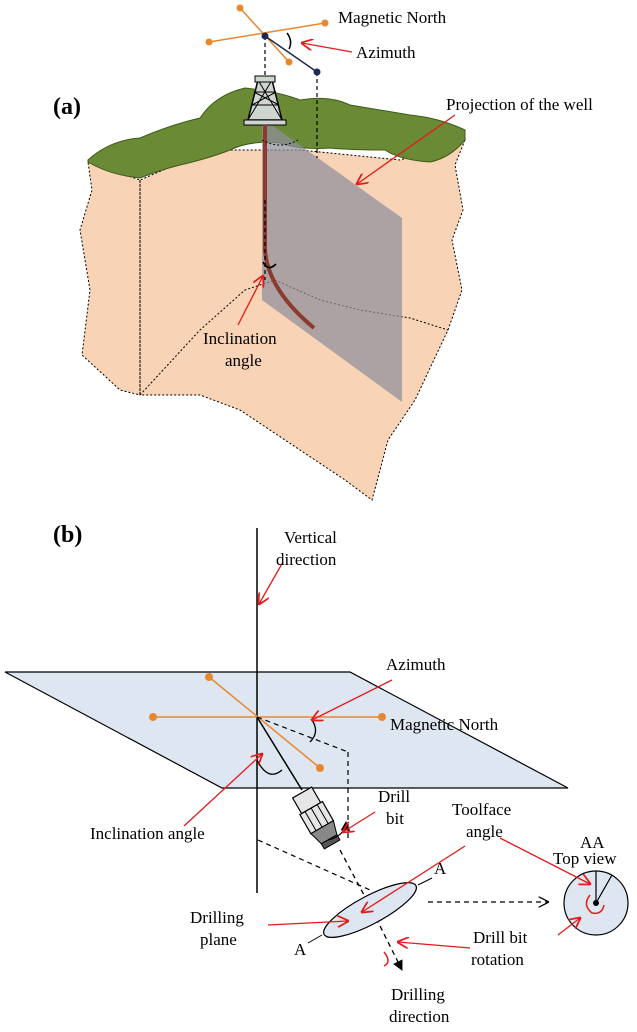 This screenshot has height=1032, width=637. I want to click on azimuth-label-a: Azimuth, so click(386, 52).